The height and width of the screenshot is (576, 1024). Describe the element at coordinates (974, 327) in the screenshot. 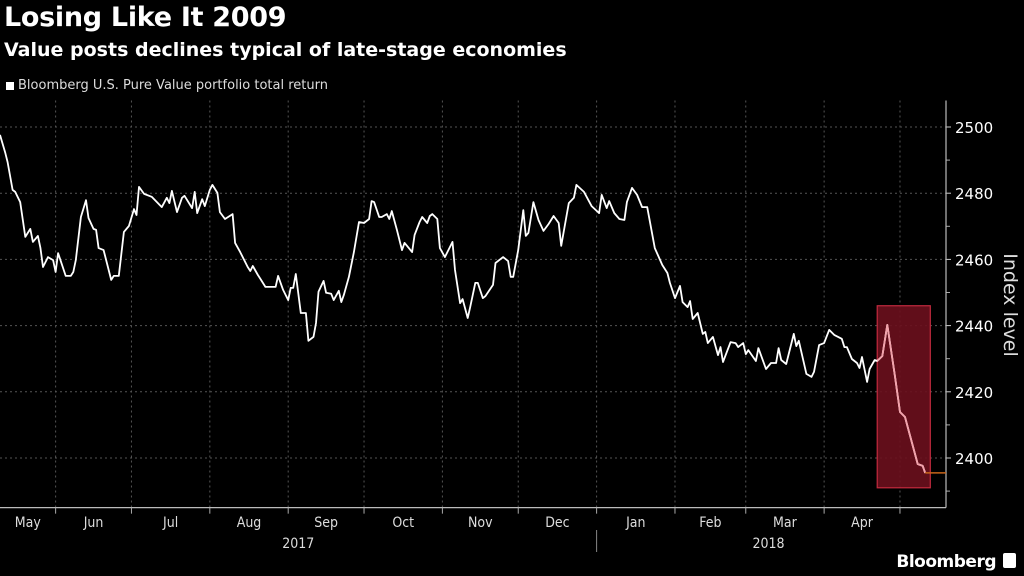

I see `y-tick-label: 2440` at that location.